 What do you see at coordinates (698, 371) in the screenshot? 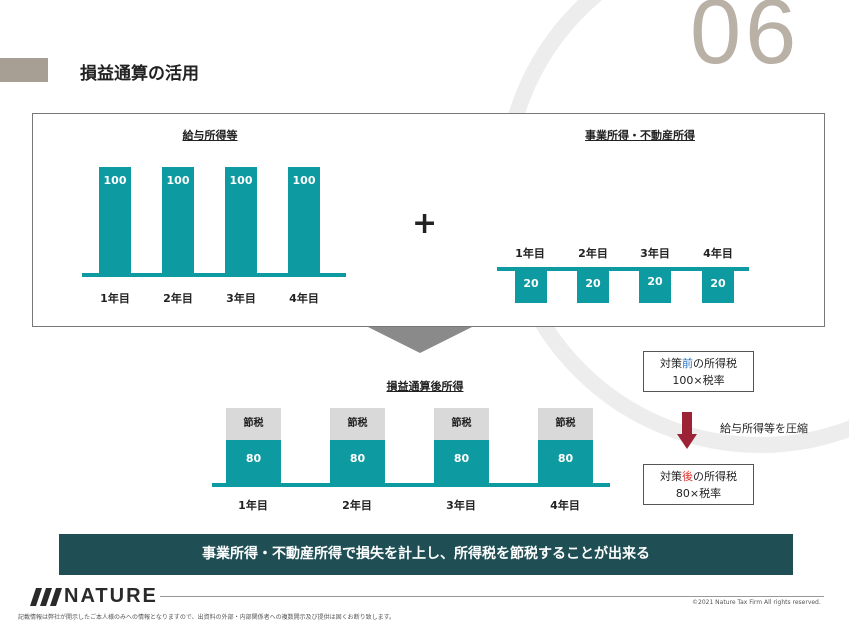
I see `before-tax-box: 対策前の所得税 100×税率` at bounding box center [698, 371].